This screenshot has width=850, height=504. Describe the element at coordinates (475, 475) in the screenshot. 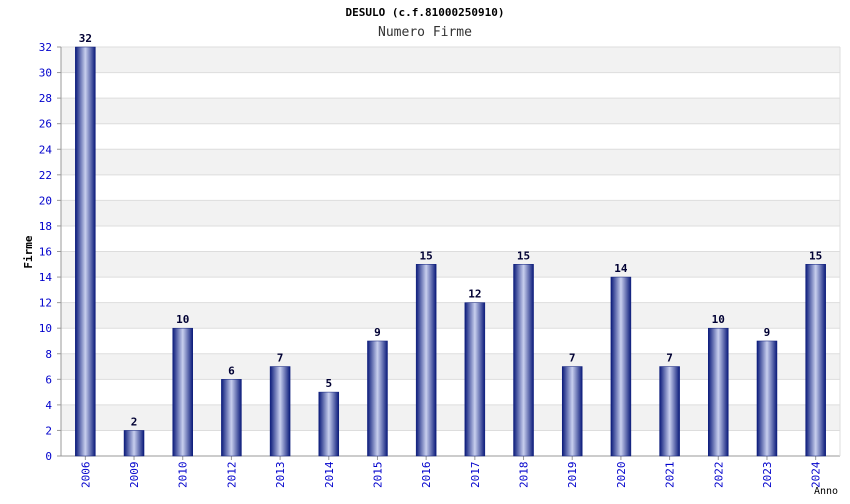

I see `x-tick-label: 2017` at that location.